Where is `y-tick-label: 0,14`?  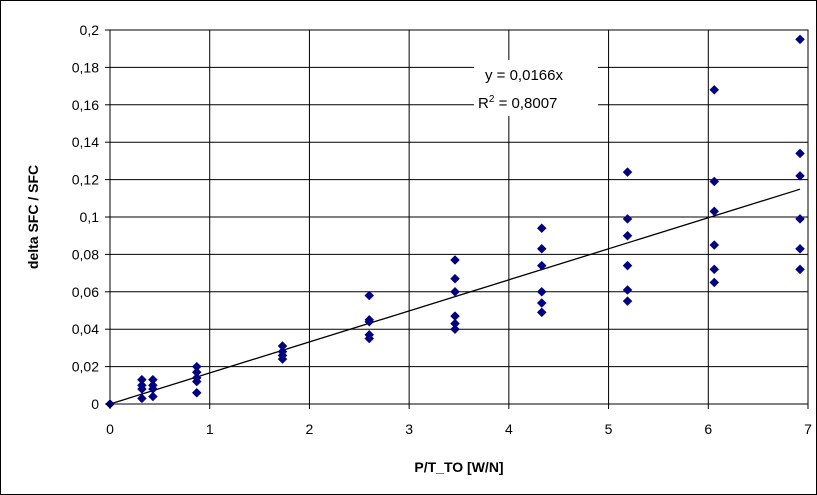 y-tick-label: 0,14 is located at coordinates (85, 142).